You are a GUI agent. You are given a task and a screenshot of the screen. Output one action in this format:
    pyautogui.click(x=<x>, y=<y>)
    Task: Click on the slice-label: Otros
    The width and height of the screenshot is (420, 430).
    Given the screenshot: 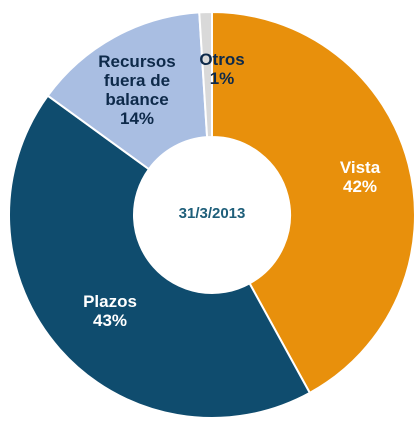 What is the action you would take?
    pyautogui.click(x=222, y=59)
    